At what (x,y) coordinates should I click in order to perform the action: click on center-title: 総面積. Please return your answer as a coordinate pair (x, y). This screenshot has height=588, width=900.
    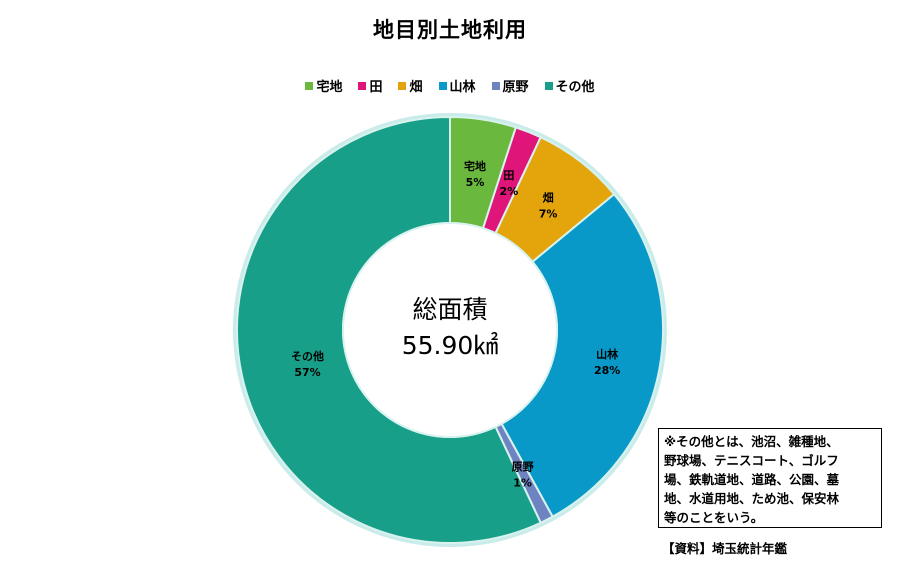
    Looking at the image, I should click on (449, 309).